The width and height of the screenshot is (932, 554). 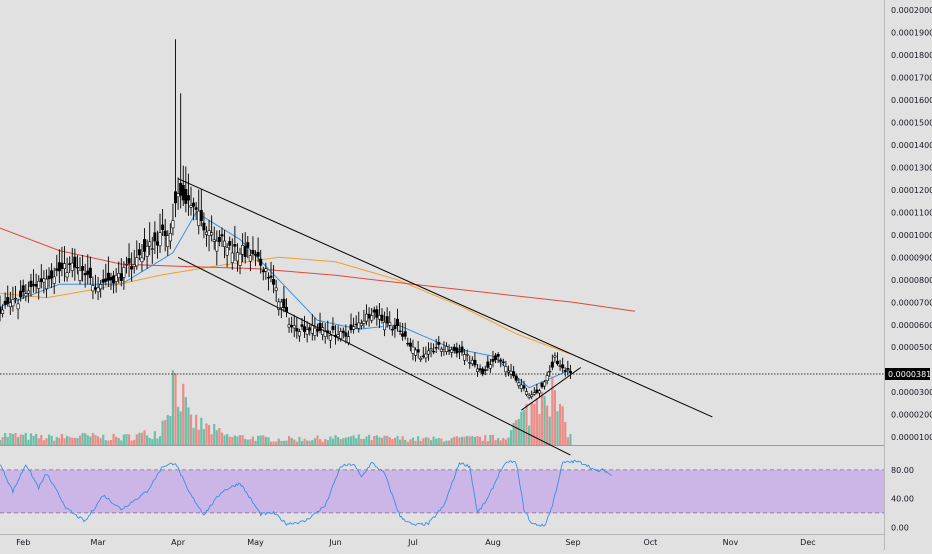 I want to click on price-axis-tick-label: 0.0001600, so click(x=911, y=100).